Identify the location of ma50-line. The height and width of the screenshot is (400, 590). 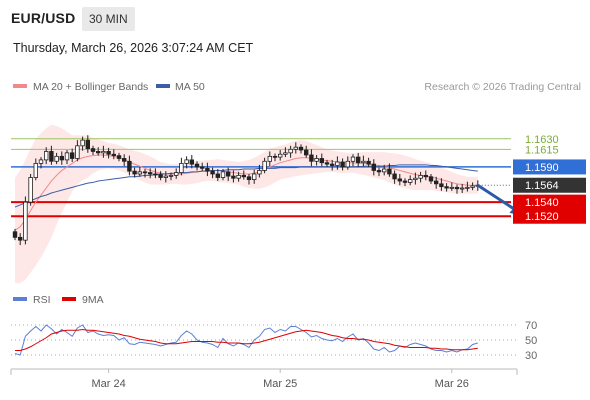
(246, 186).